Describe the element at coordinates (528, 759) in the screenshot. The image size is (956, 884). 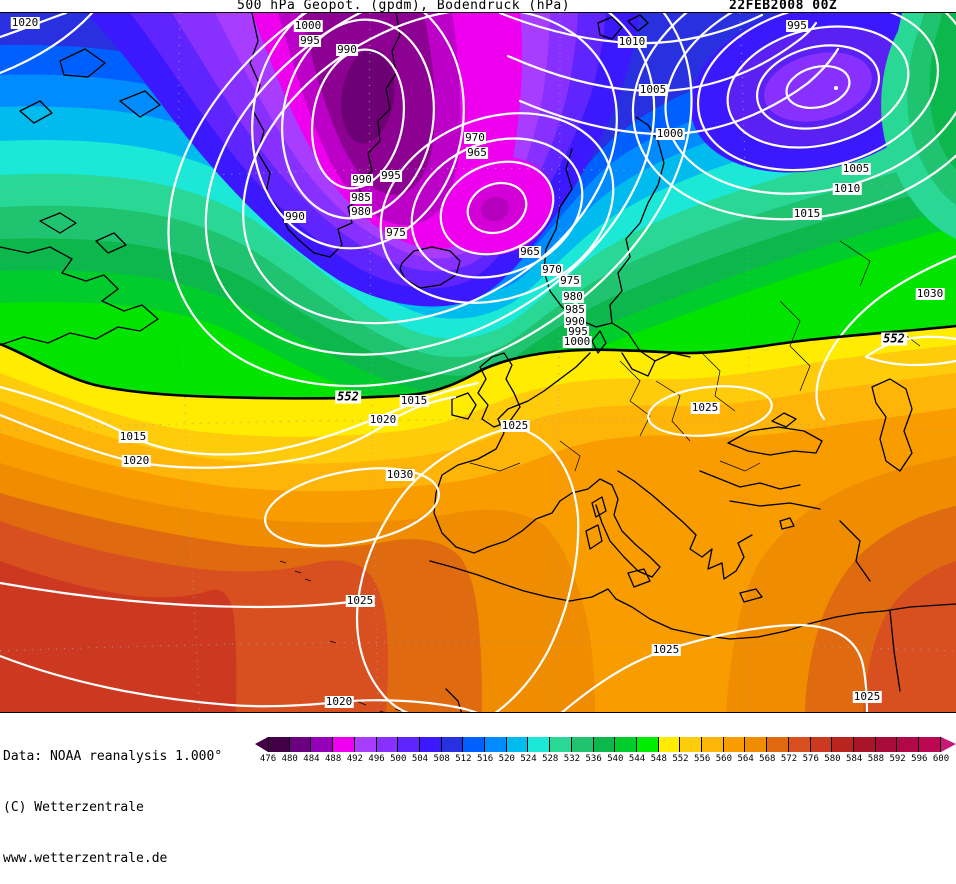
I see `colorbar-tick: 524` at that location.